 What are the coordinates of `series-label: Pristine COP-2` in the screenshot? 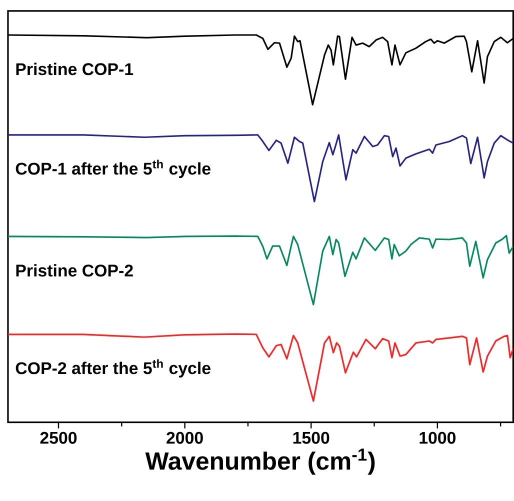 It's located at (74, 270).